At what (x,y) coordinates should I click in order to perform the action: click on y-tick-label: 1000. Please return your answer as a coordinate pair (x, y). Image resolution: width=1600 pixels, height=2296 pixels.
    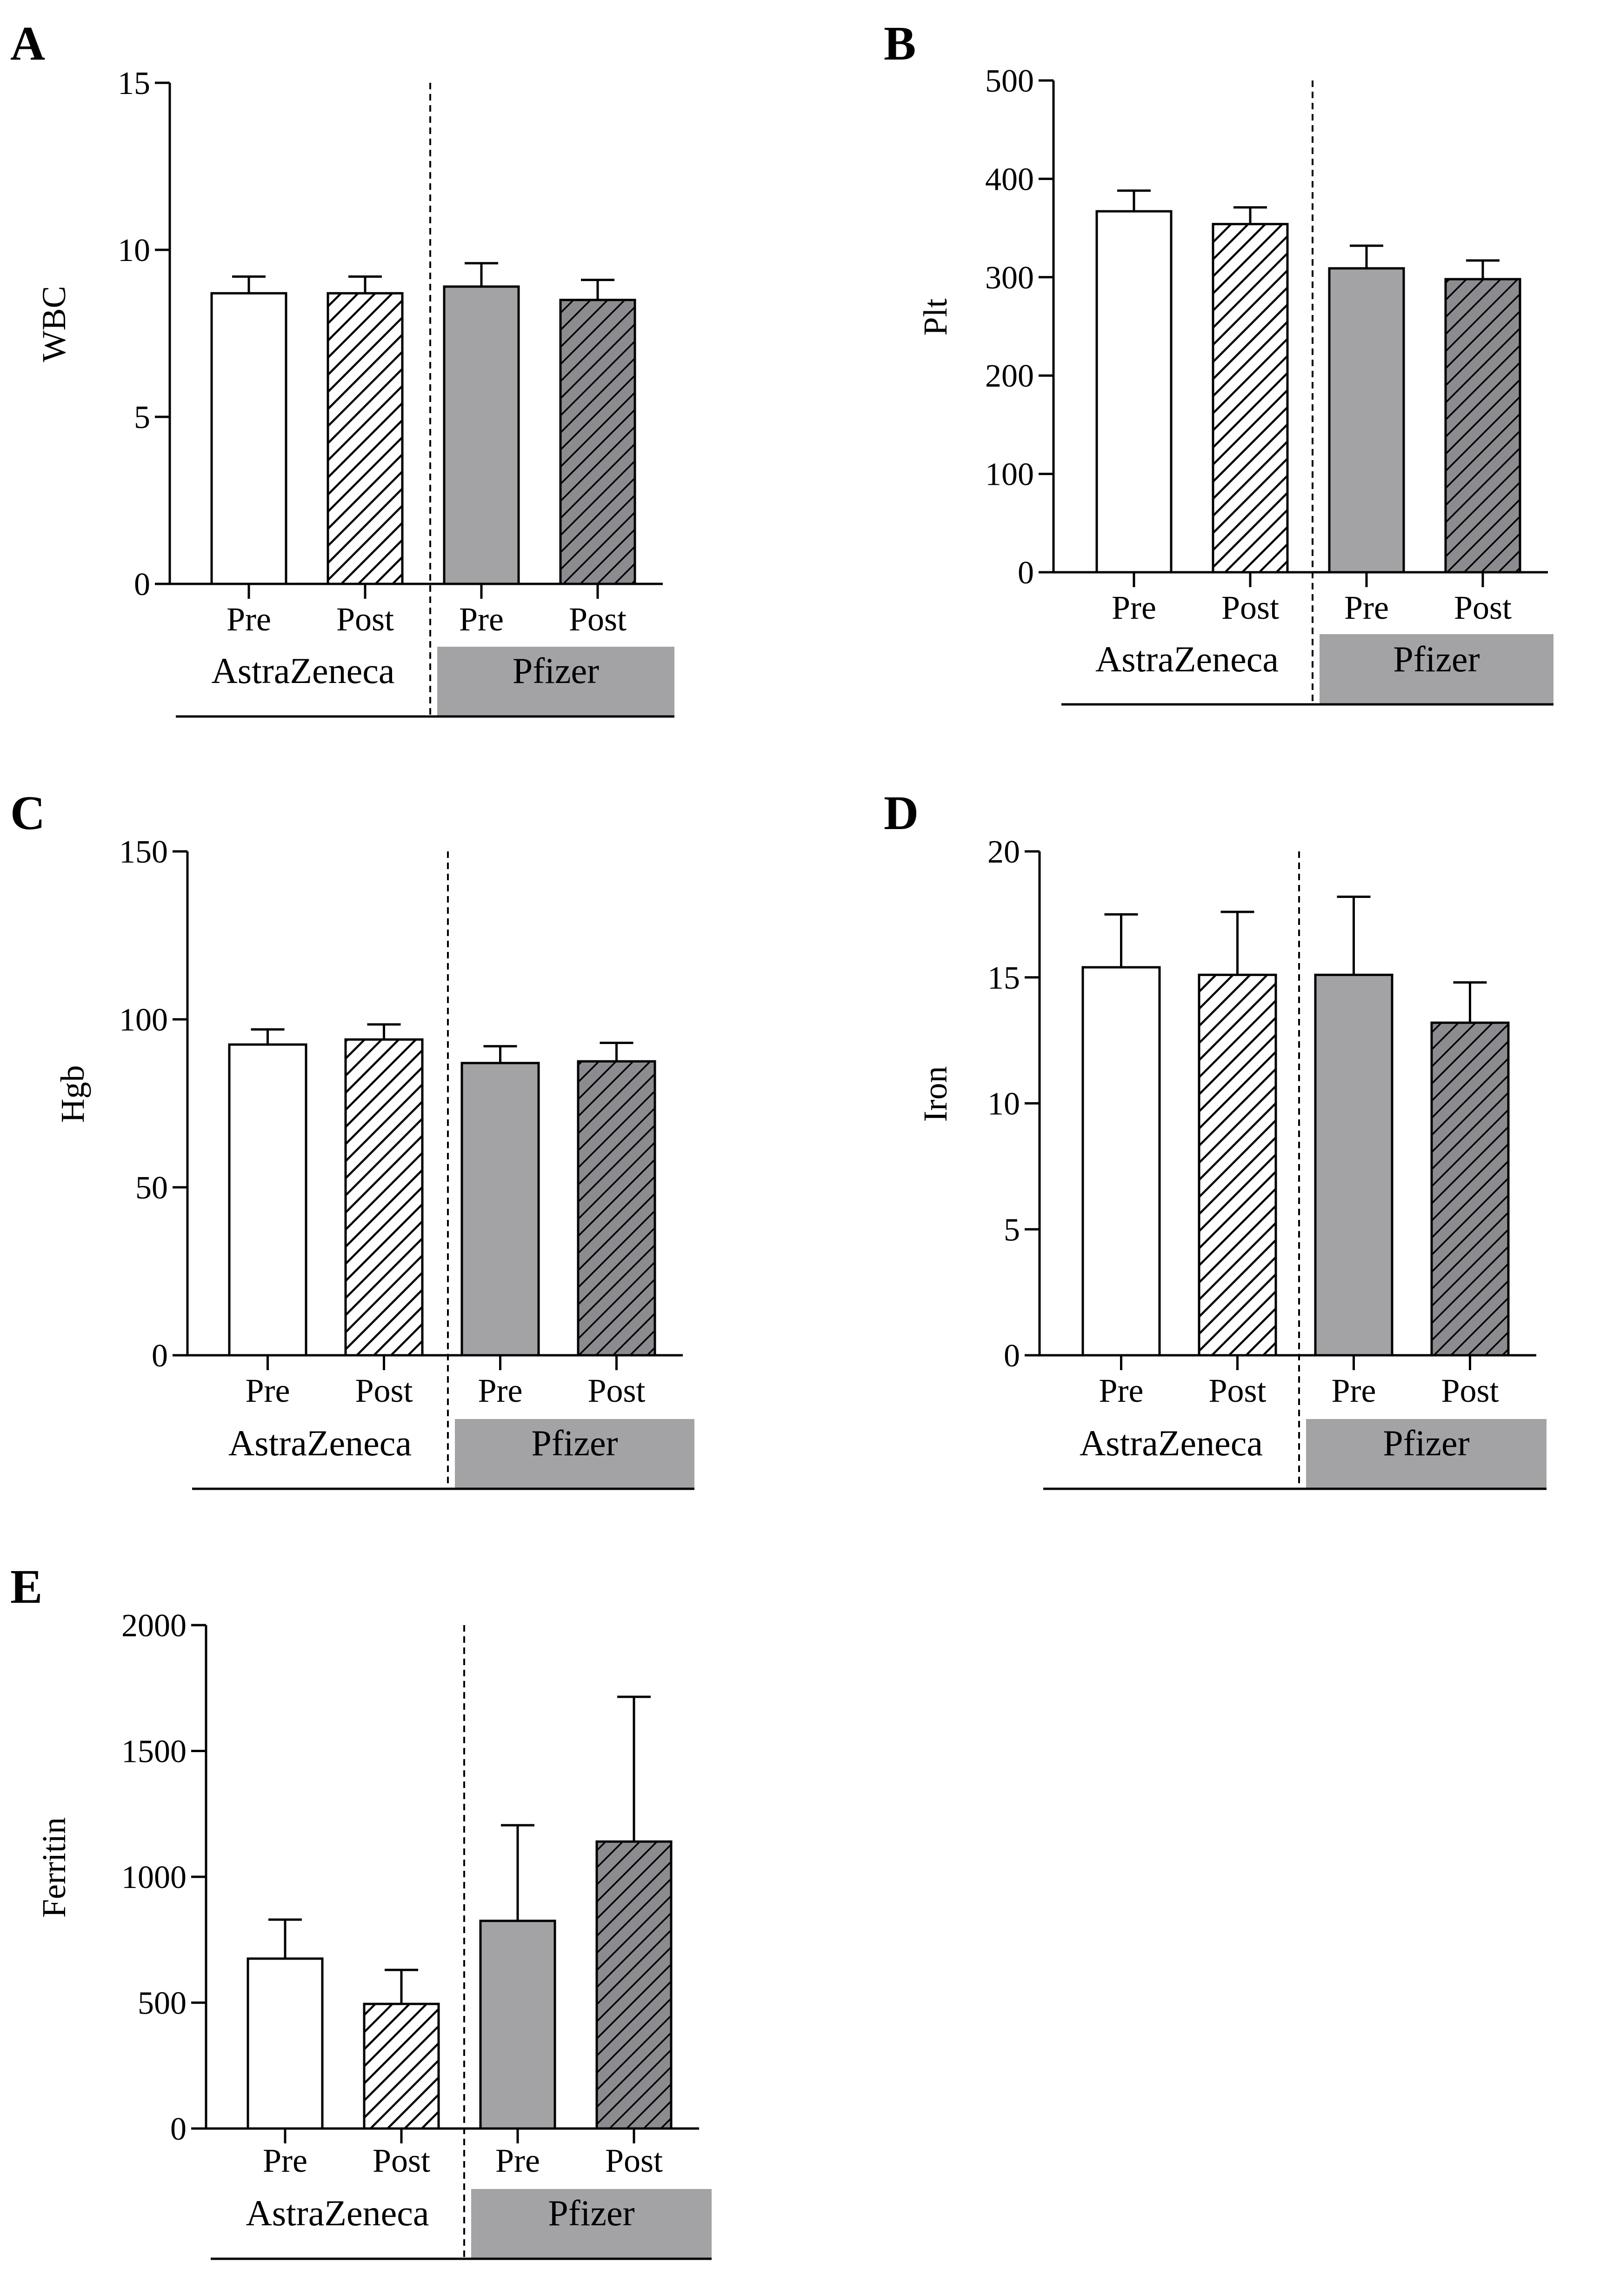
    Looking at the image, I should click on (154, 1877).